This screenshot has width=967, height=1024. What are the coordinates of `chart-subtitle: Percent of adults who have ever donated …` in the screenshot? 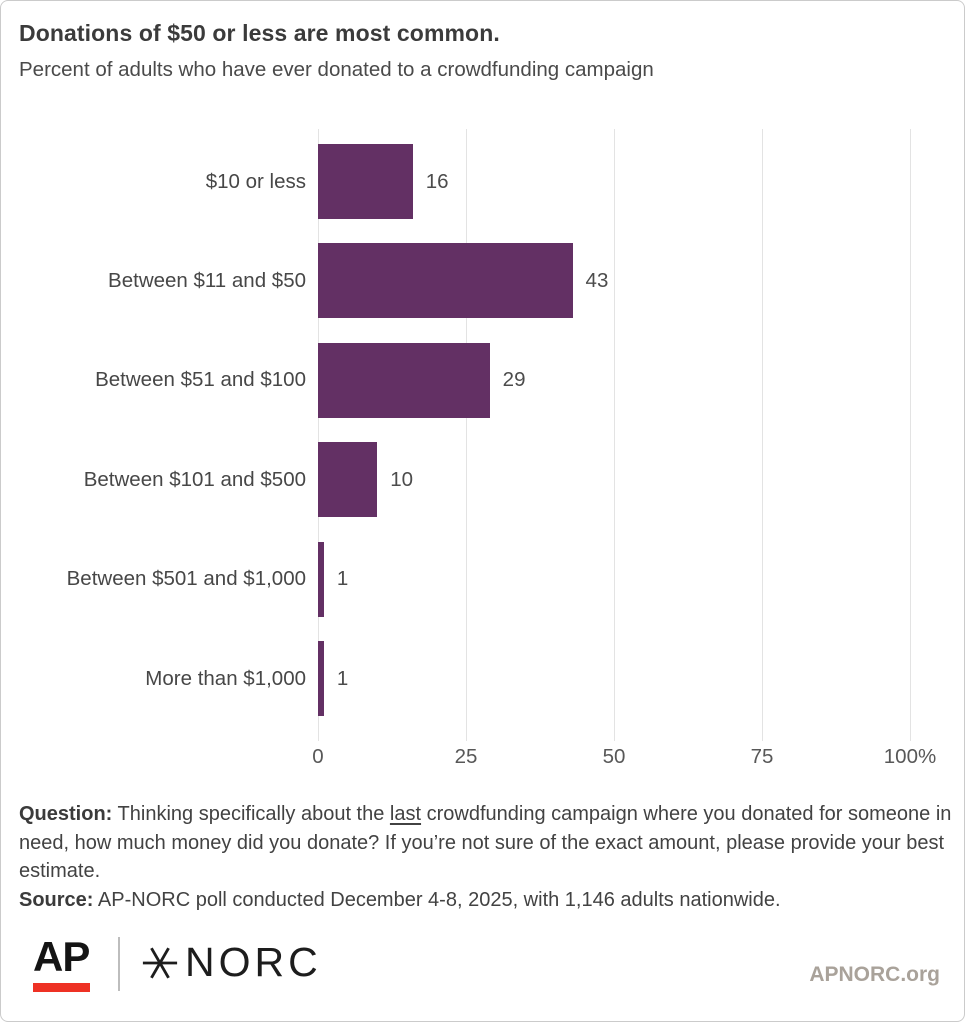 It's located at (336, 69).